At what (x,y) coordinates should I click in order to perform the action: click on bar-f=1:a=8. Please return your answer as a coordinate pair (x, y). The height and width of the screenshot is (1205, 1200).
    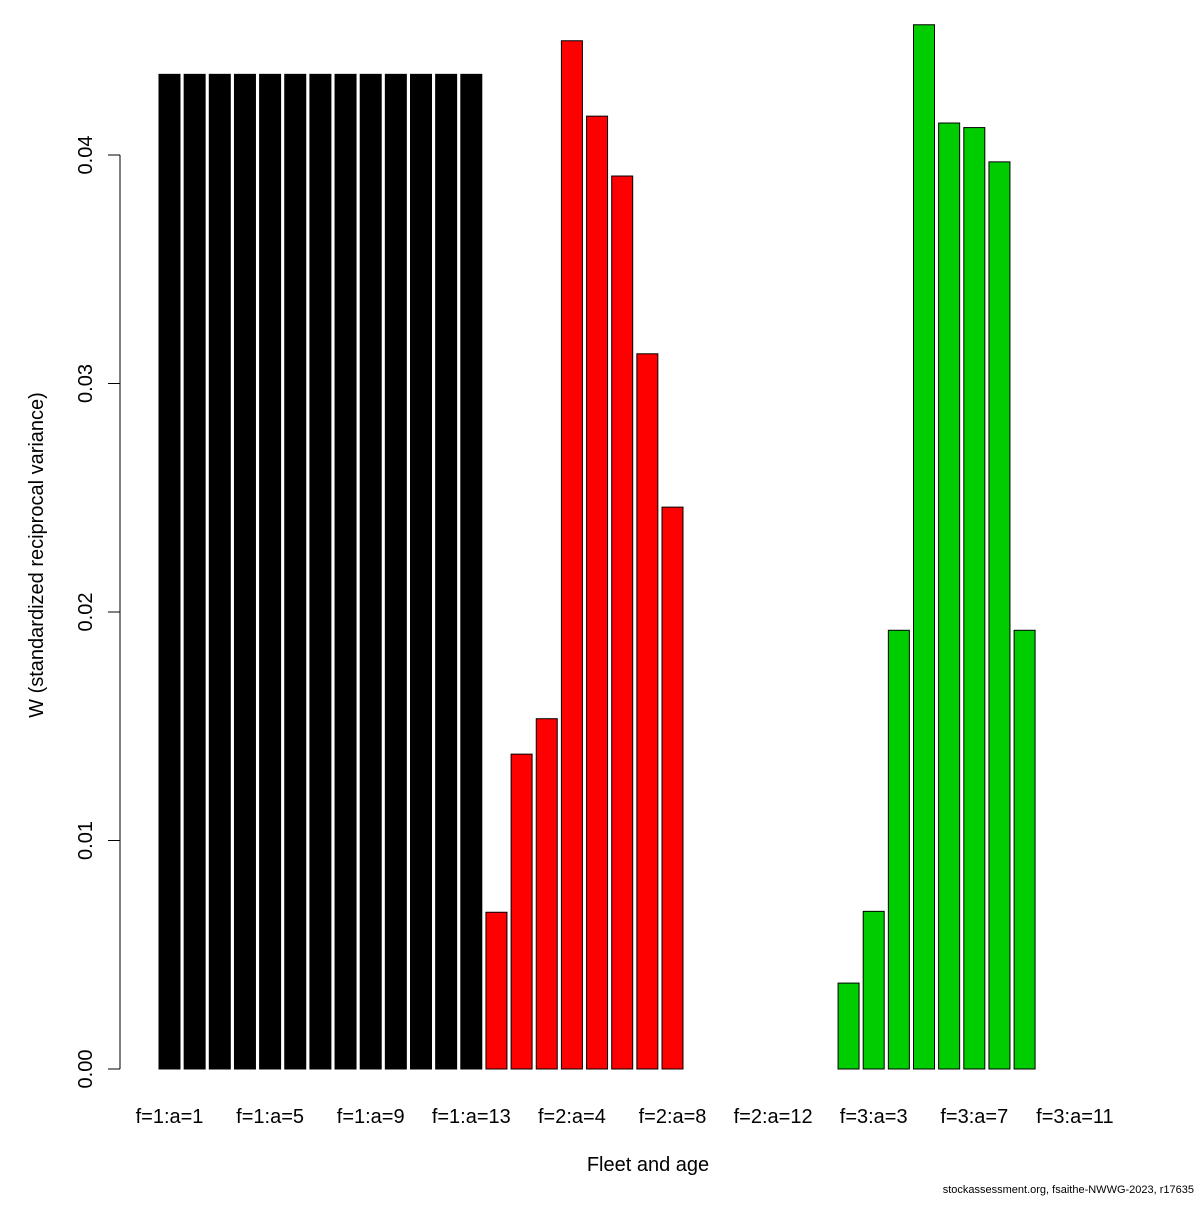
    Looking at the image, I should click on (345, 571).